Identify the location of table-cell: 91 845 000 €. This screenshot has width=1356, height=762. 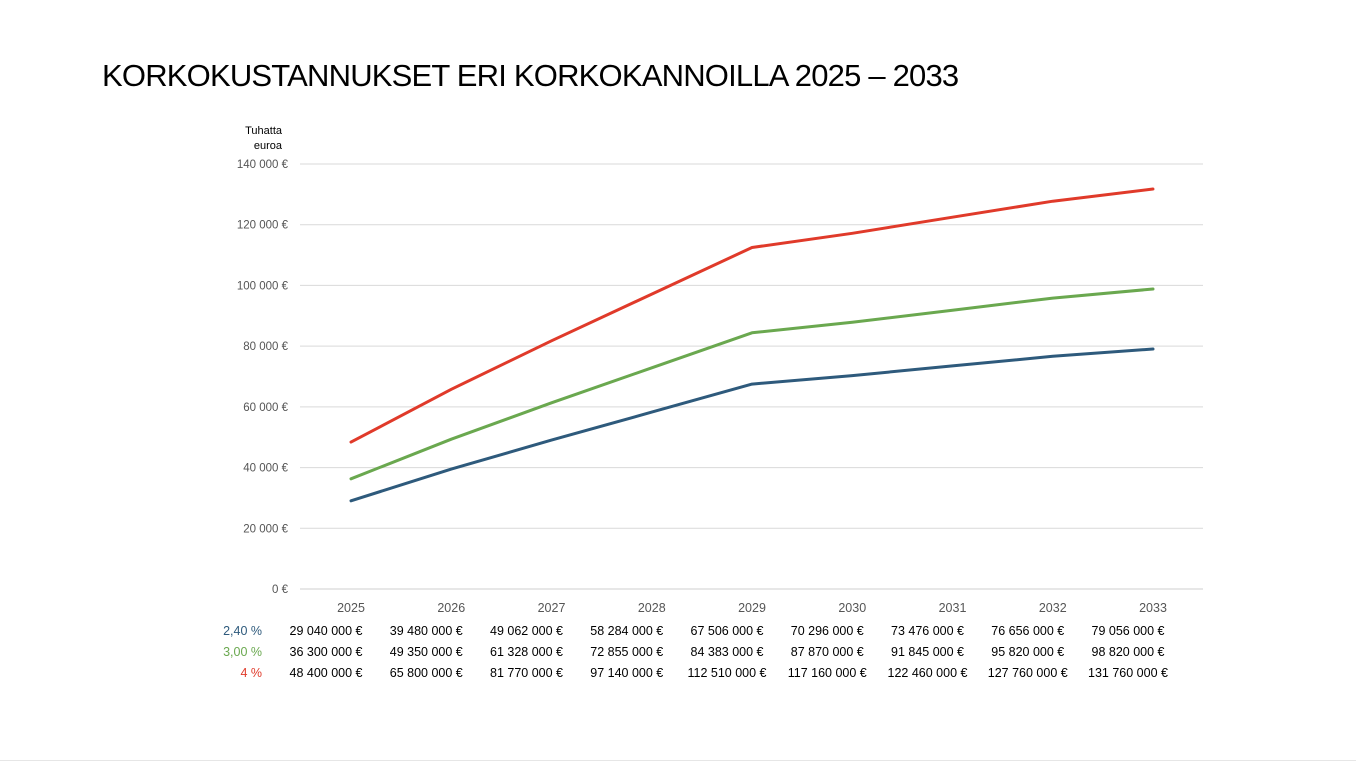
(927, 652).